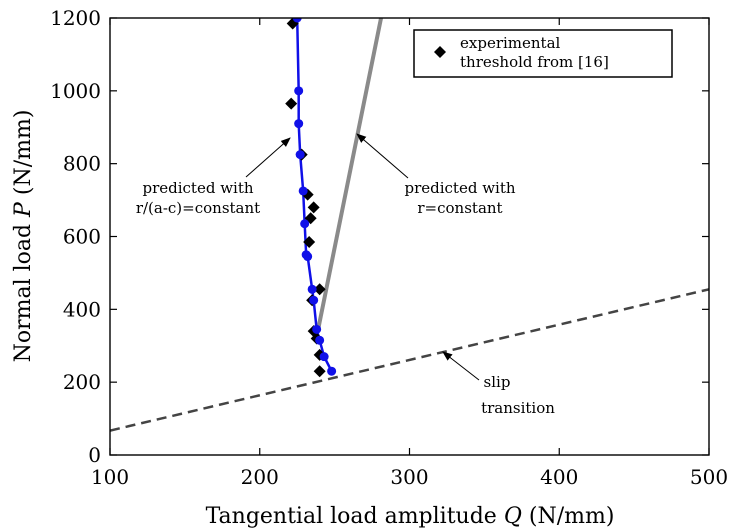  I want to click on annotation-slip-transition: slip transition, so click(498, 384).